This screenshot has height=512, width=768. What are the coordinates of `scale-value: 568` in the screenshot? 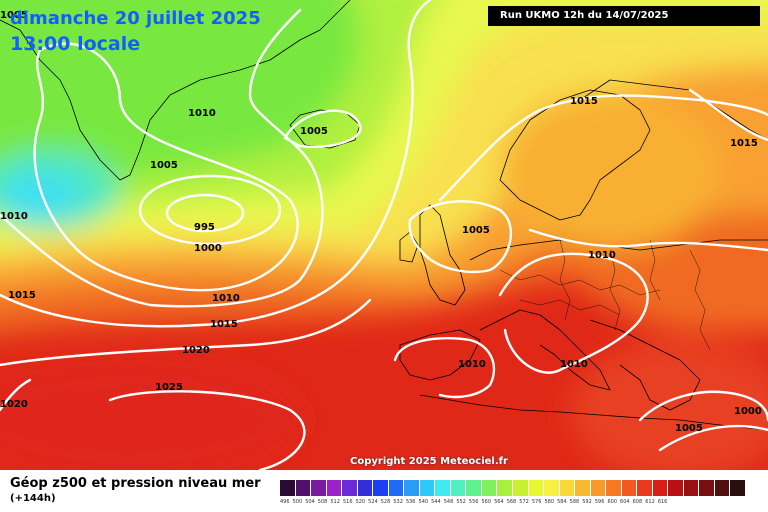 It's located at (511, 502).